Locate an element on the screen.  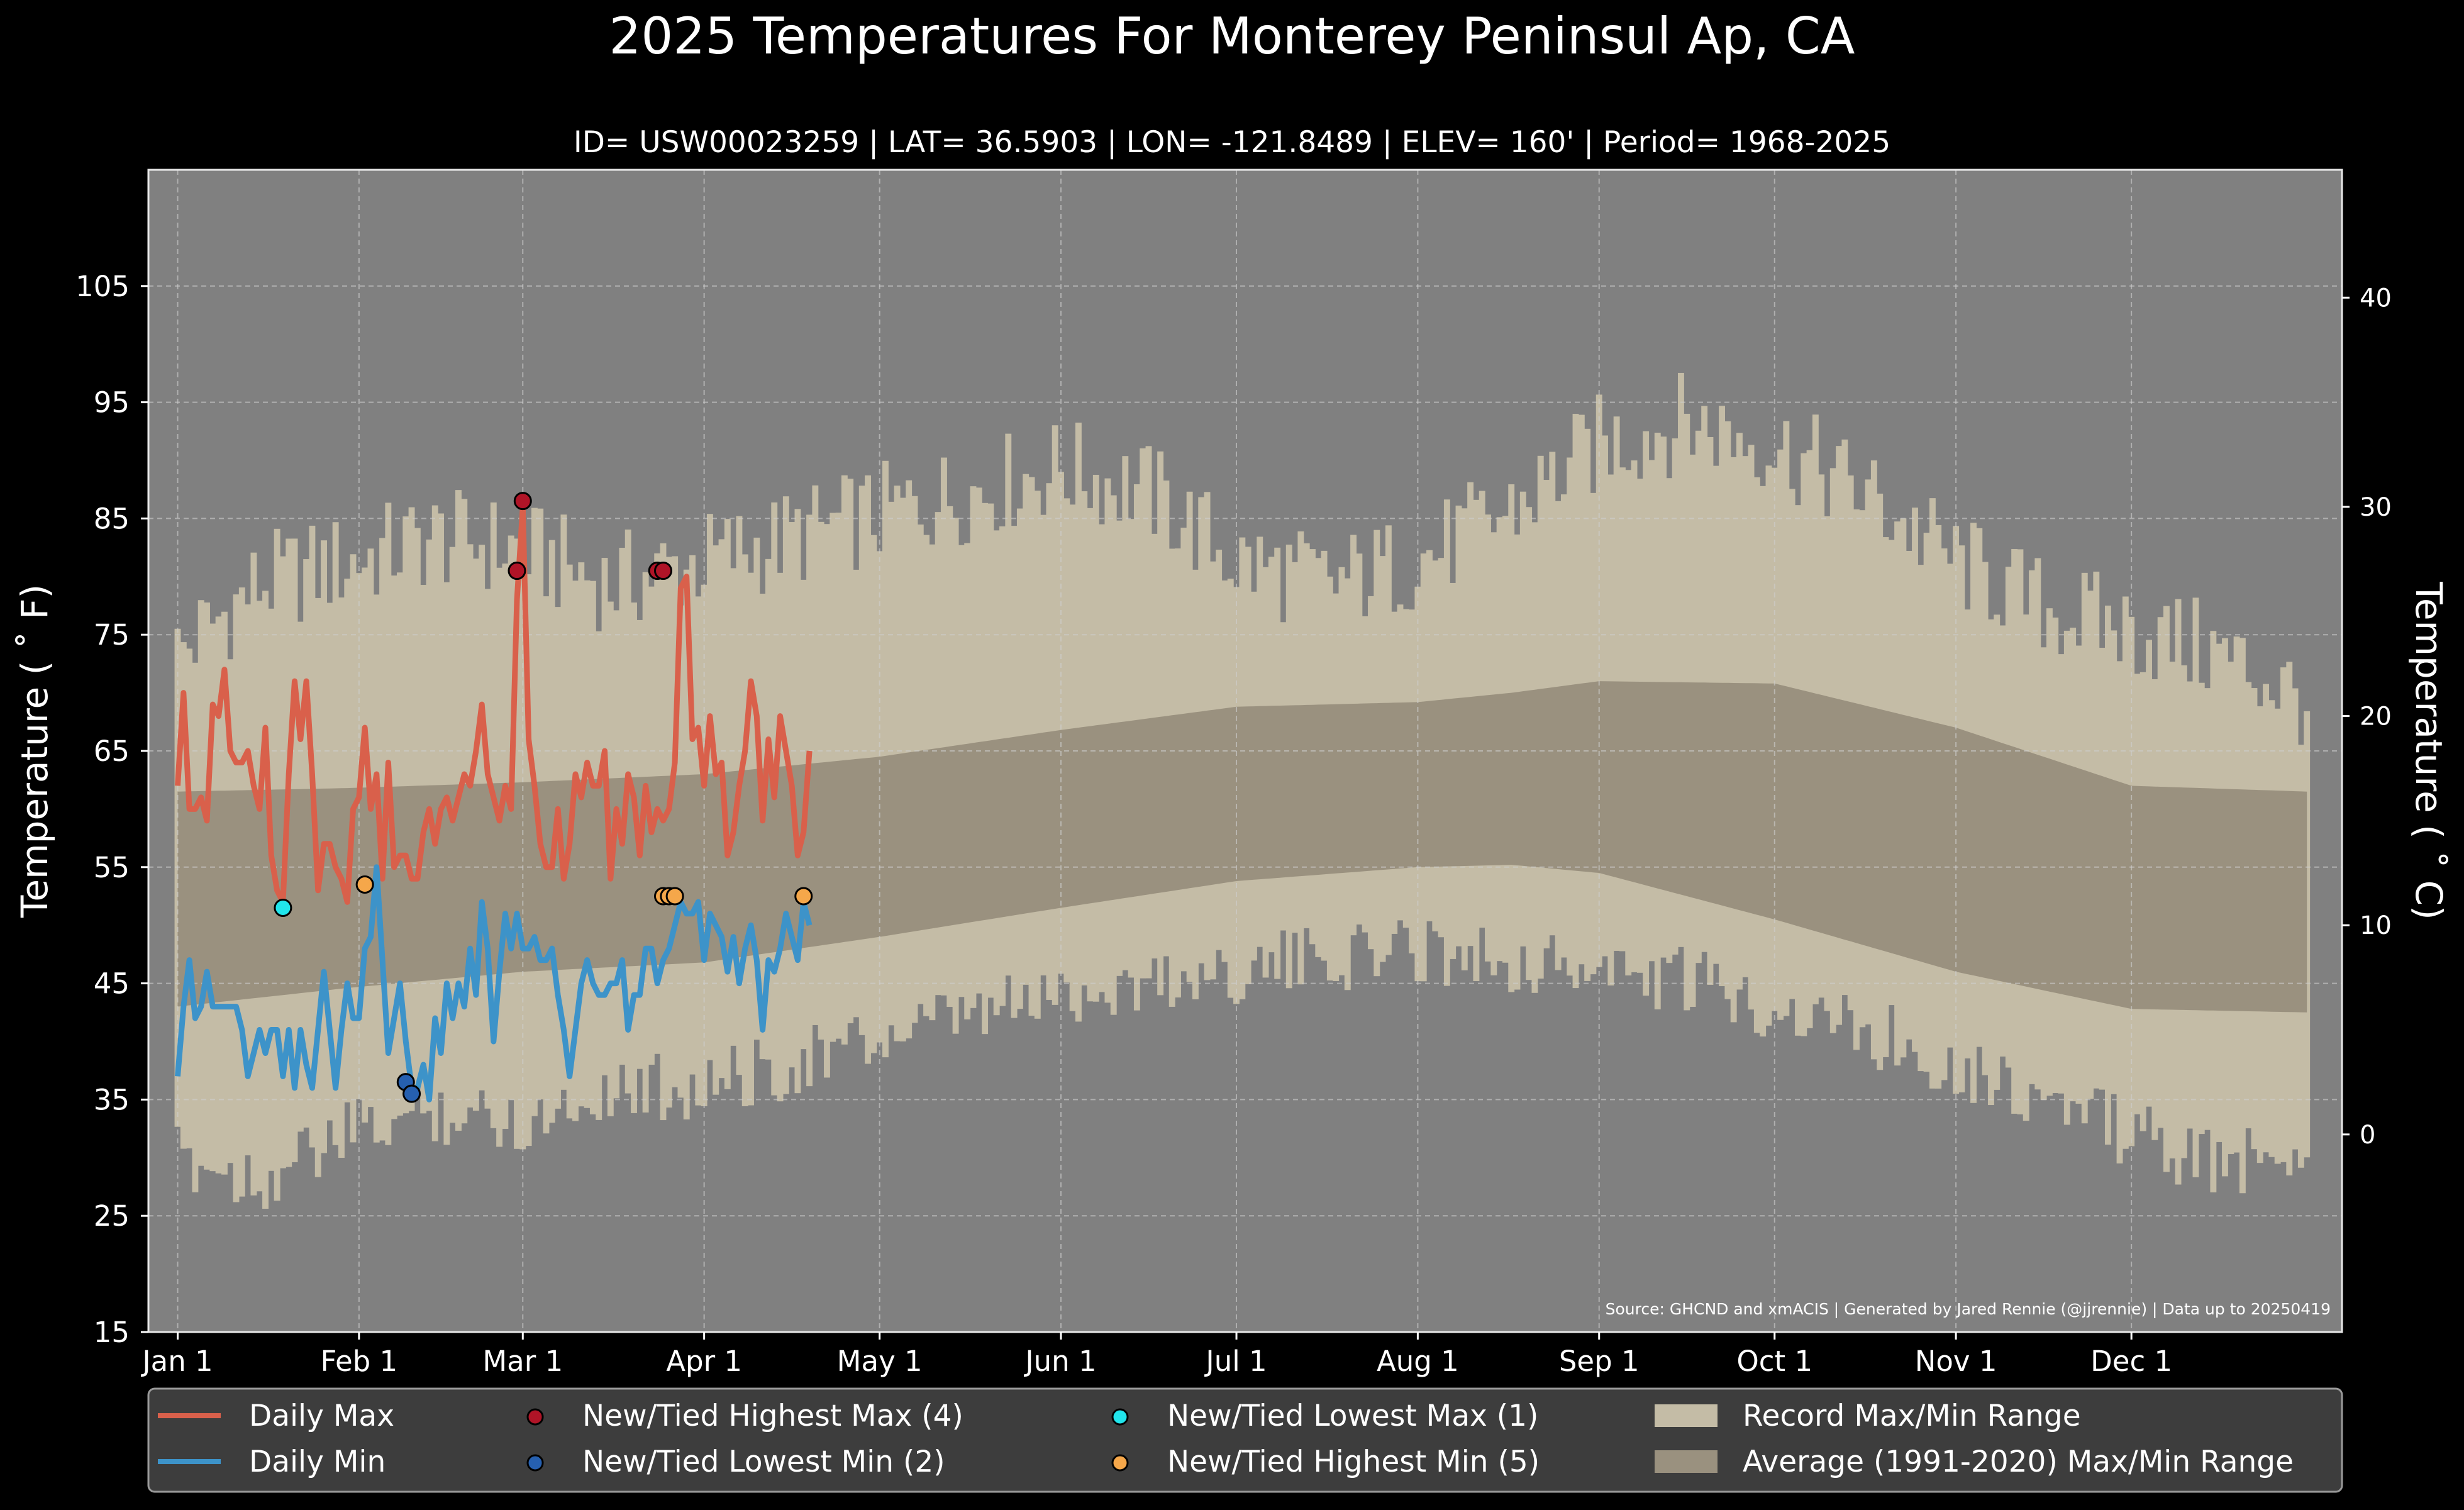
y-axis-label: Temperature ( ˚ F) is located at coordinates (34, 751).